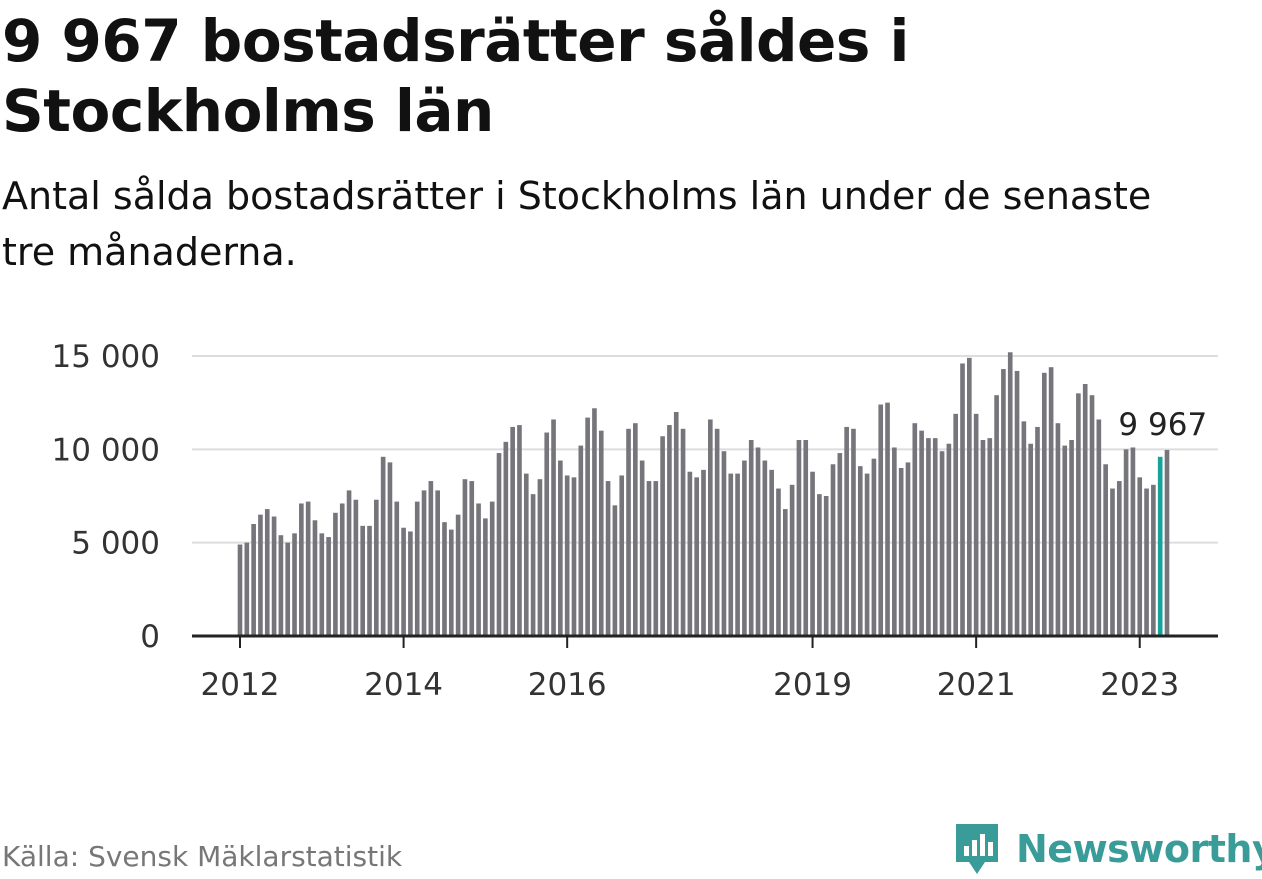  What do you see at coordinates (1160, 546) in the screenshot?
I see `highlight-bar` at bounding box center [1160, 546].